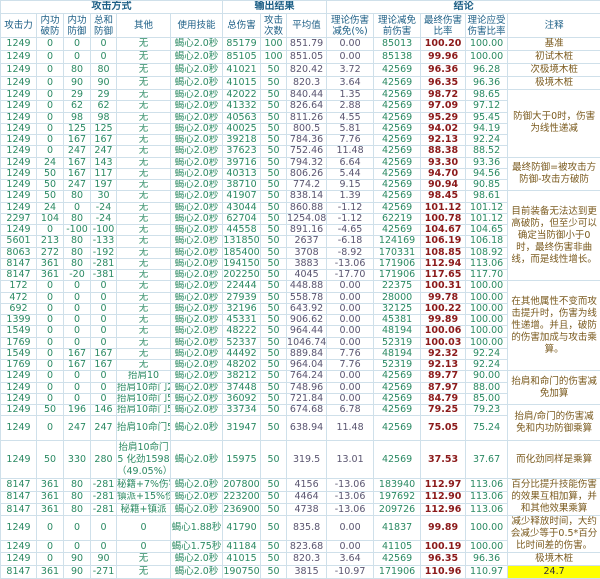 This screenshot has width=600, height=579. Describe the element at coordinates (50, 26) in the screenshot. I see `column-header-internal-penetration: 内功破防` at that location.